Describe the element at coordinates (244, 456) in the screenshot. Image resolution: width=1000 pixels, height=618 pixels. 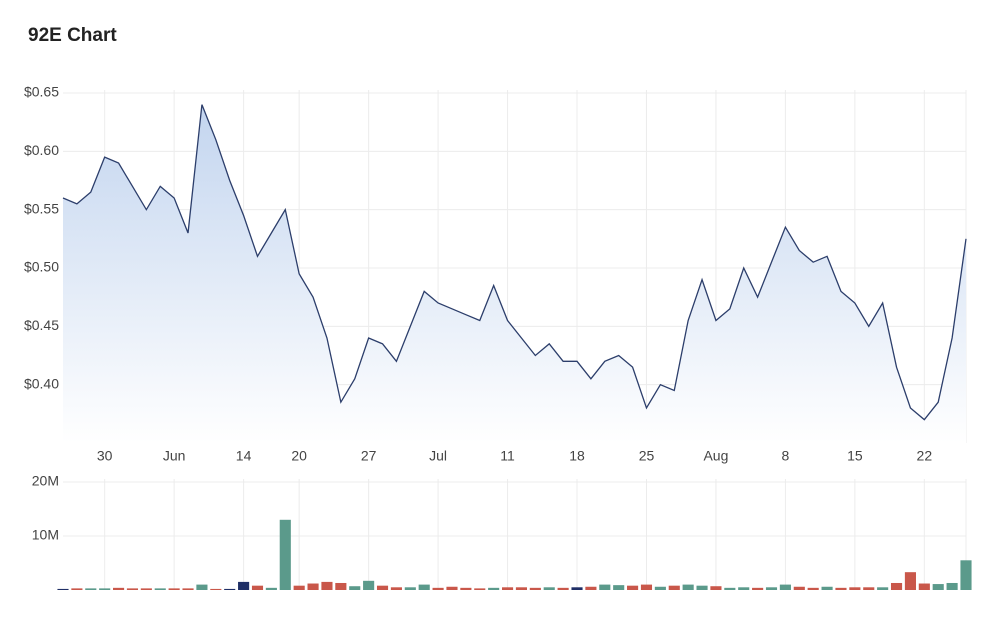
I see `x-tick-label: 14` at that location.